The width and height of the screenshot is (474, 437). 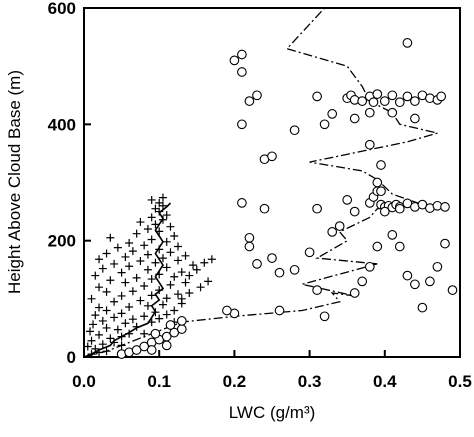 I want to click on y-tick-label: 400, so click(x=62, y=124).